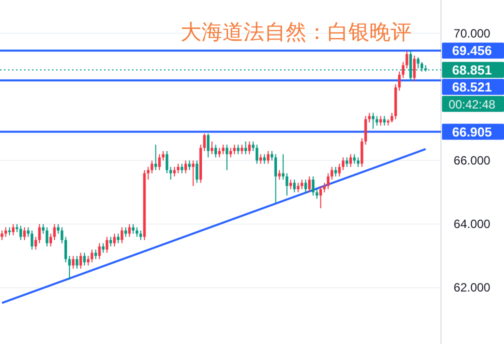 The width and height of the screenshot is (504, 344). I want to click on ref-line-label: 66.905, so click(472, 132).